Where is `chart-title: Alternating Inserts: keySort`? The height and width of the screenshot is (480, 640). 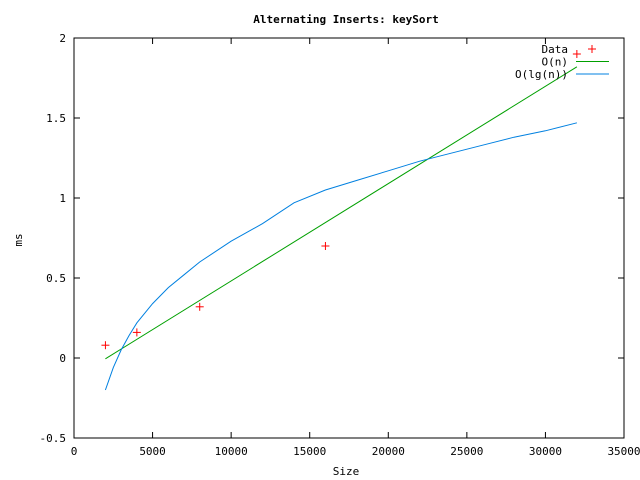 chart-title: Alternating Inserts: keySort is located at coordinates (345, 19).